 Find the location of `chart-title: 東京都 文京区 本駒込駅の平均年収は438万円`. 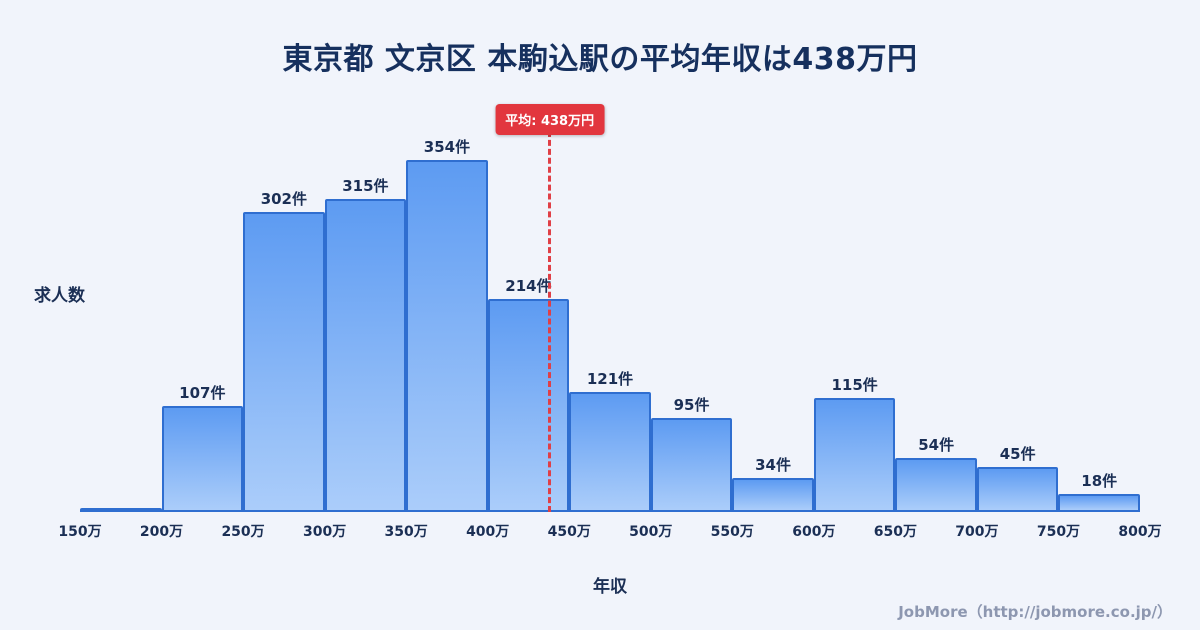

chart-title: 東京都 文京区 本駒込駅の平均年収は438万円 is located at coordinates (600, 59).